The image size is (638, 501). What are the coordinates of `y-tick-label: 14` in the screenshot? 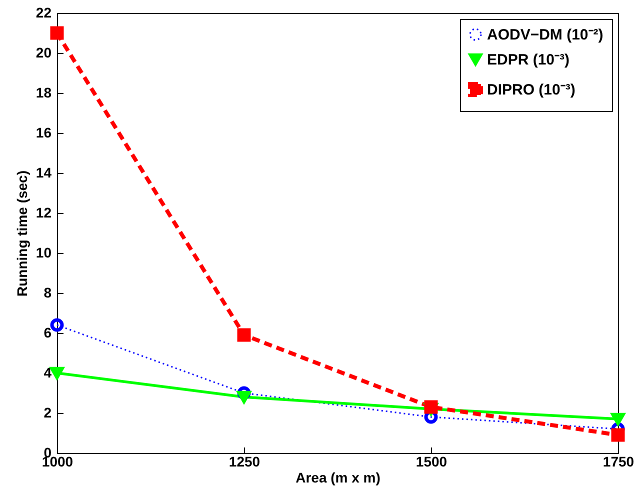 It's located at (44, 172).